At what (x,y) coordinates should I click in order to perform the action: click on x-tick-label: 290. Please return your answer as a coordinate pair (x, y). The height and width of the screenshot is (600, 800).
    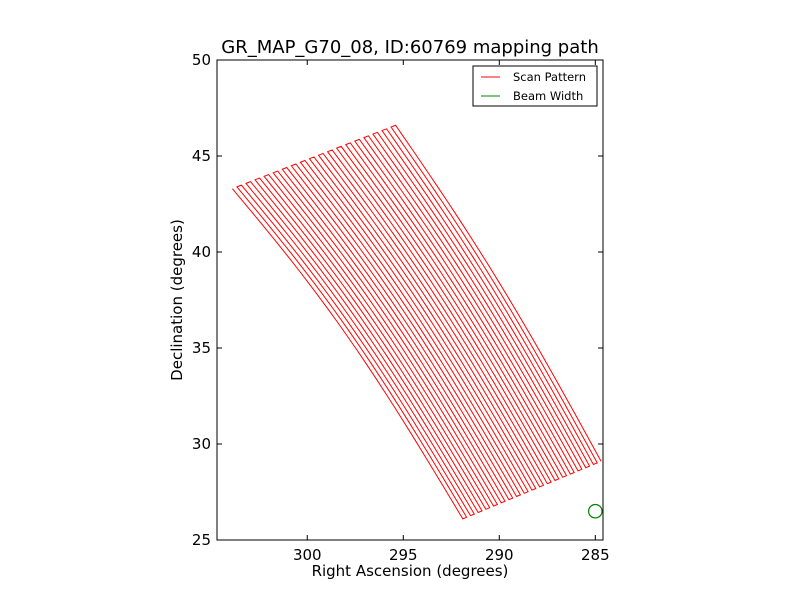
    Looking at the image, I should click on (499, 555).